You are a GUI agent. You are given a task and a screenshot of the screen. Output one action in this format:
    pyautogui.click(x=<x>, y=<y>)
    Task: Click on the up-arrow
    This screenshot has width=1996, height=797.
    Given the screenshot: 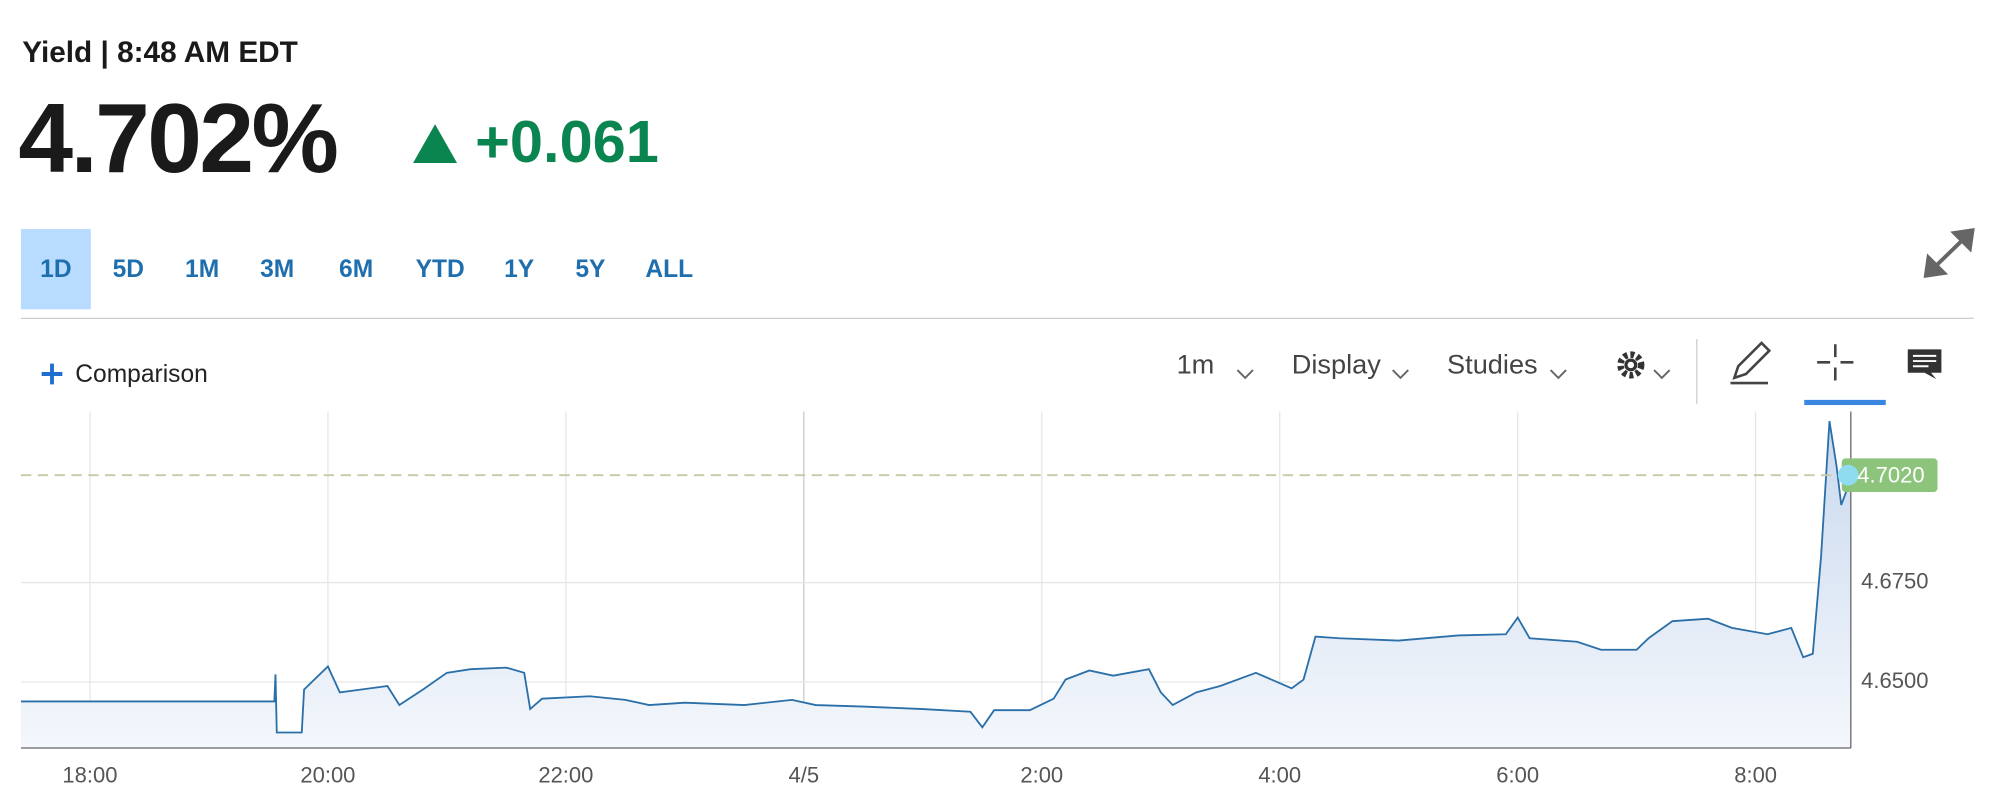 What is the action you would take?
    pyautogui.click(x=435, y=144)
    